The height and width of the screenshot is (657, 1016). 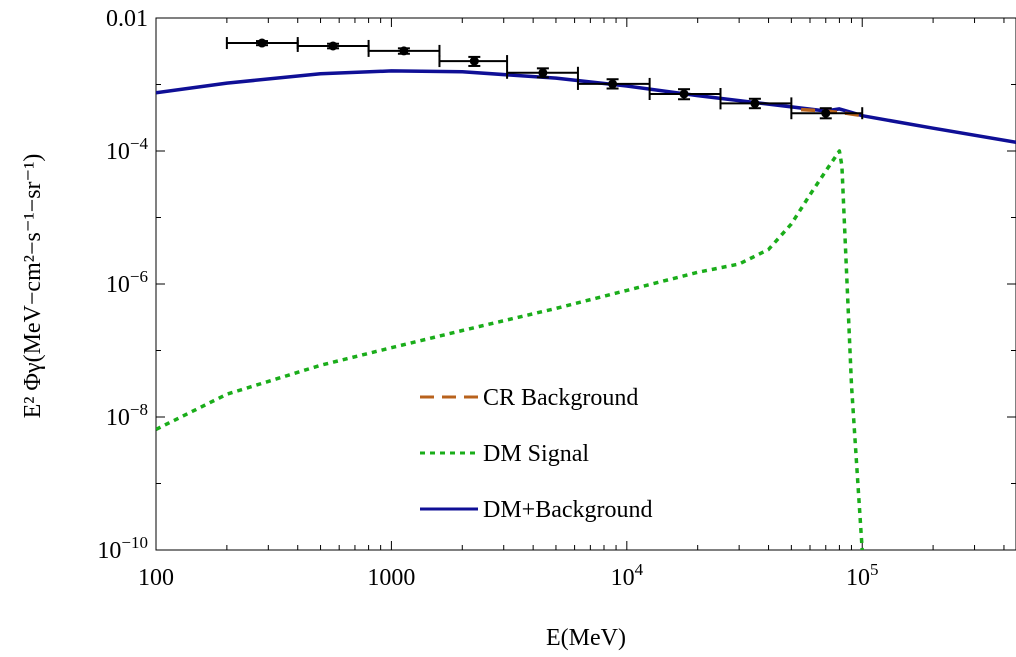 I want to click on series-line-dm-background, so click(x=586, y=107).